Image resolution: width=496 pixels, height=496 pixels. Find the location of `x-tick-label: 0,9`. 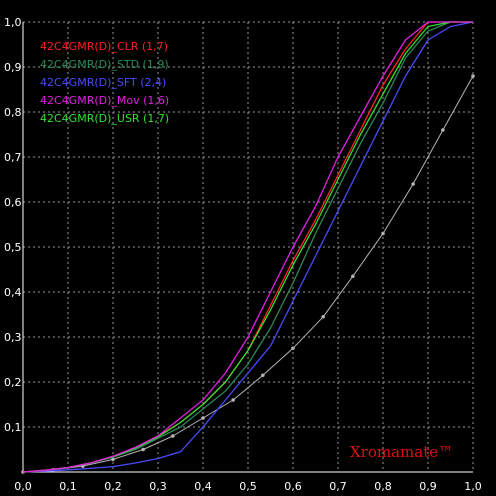

x-tick-label: 0,9 is located at coordinates (428, 486).